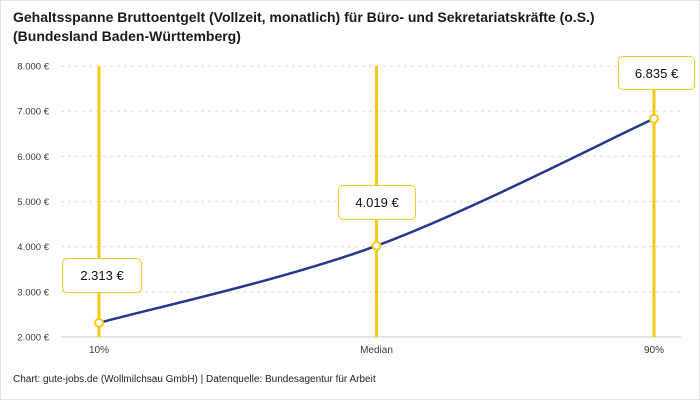  Describe the element at coordinates (33, 112) in the screenshot. I see `y-tick-label: 7.000 €` at that location.